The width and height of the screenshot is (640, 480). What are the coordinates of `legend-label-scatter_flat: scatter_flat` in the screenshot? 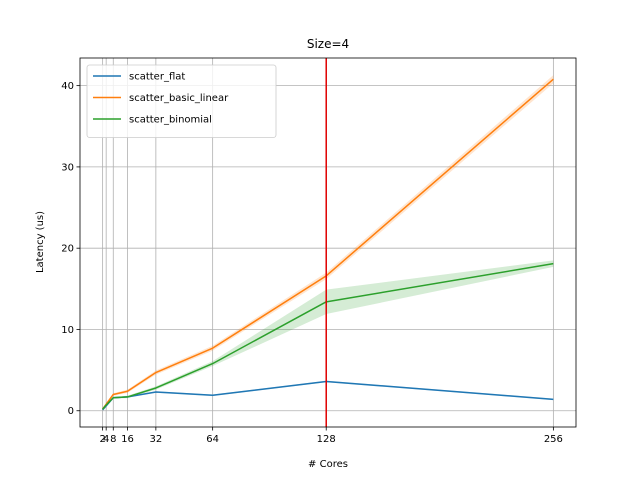 It's located at (157, 77).